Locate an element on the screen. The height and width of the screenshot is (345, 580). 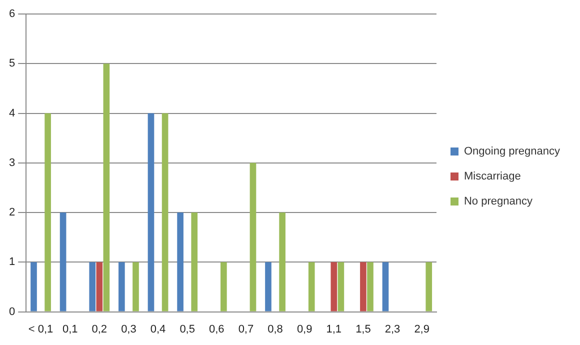
legend-label: Ongoing pregnancy is located at coordinates (512, 152).